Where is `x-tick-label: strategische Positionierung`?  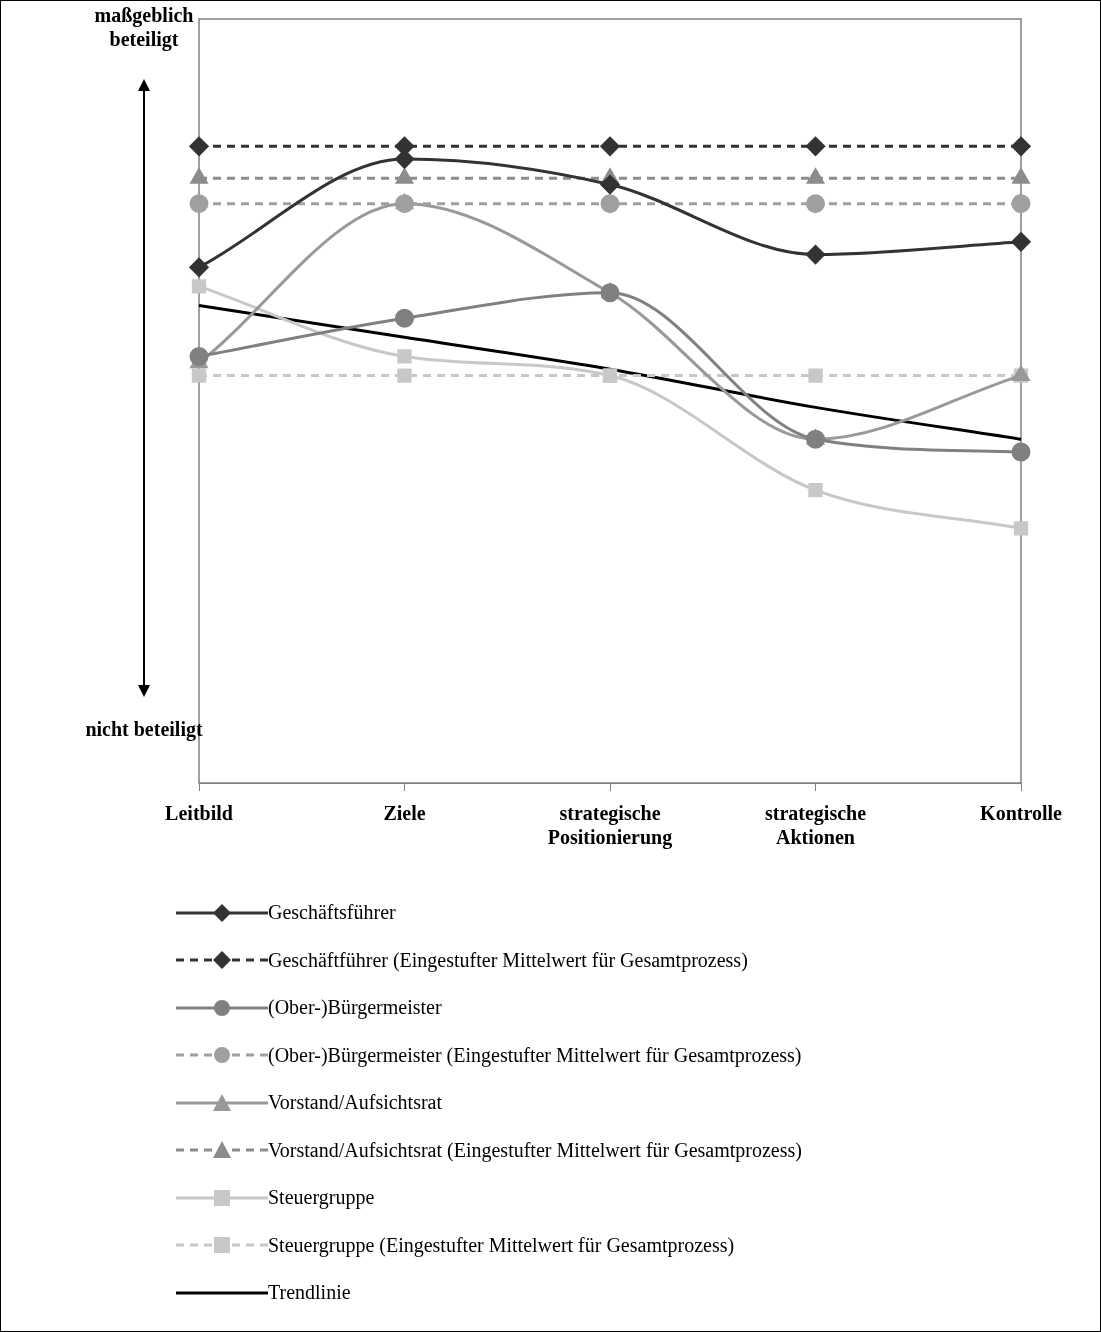 x-tick-label: strategische Positionierung is located at coordinates (610, 826).